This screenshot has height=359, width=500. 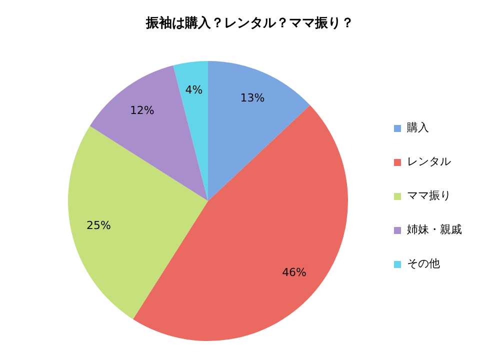 What do you see at coordinates (194, 89) in the screenshot?
I see `data-label: 4%` at bounding box center [194, 89].